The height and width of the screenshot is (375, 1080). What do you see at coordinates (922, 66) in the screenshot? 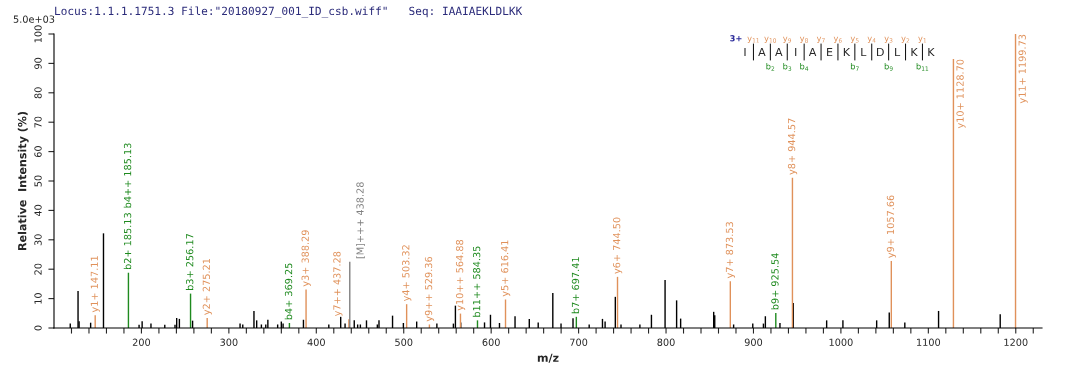
I see `annotation: b$_{11}$` at bounding box center [922, 66].